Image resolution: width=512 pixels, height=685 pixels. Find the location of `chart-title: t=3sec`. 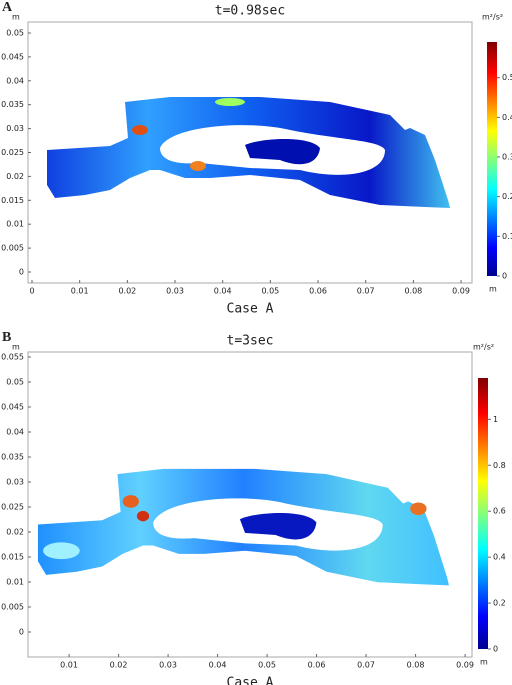

chart-title: t=3sec is located at coordinates (250, 341).